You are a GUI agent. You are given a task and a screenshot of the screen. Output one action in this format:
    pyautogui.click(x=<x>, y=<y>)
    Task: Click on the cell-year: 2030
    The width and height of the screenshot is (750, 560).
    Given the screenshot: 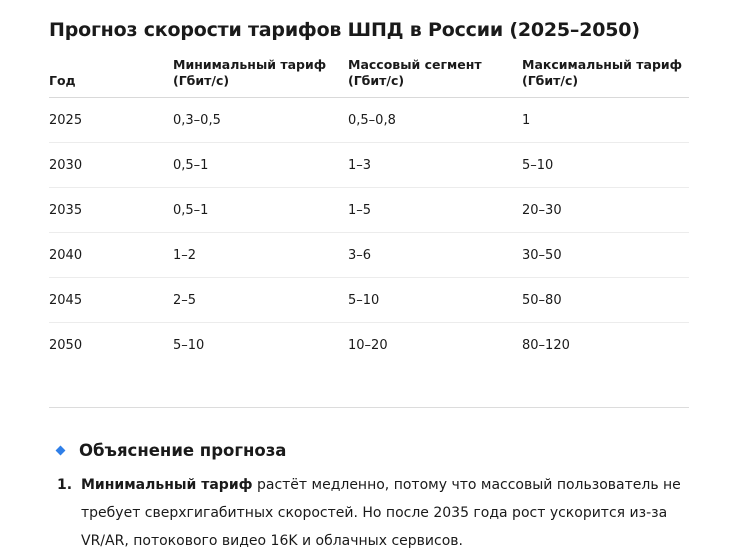 What is the action you would take?
    pyautogui.click(x=111, y=165)
    